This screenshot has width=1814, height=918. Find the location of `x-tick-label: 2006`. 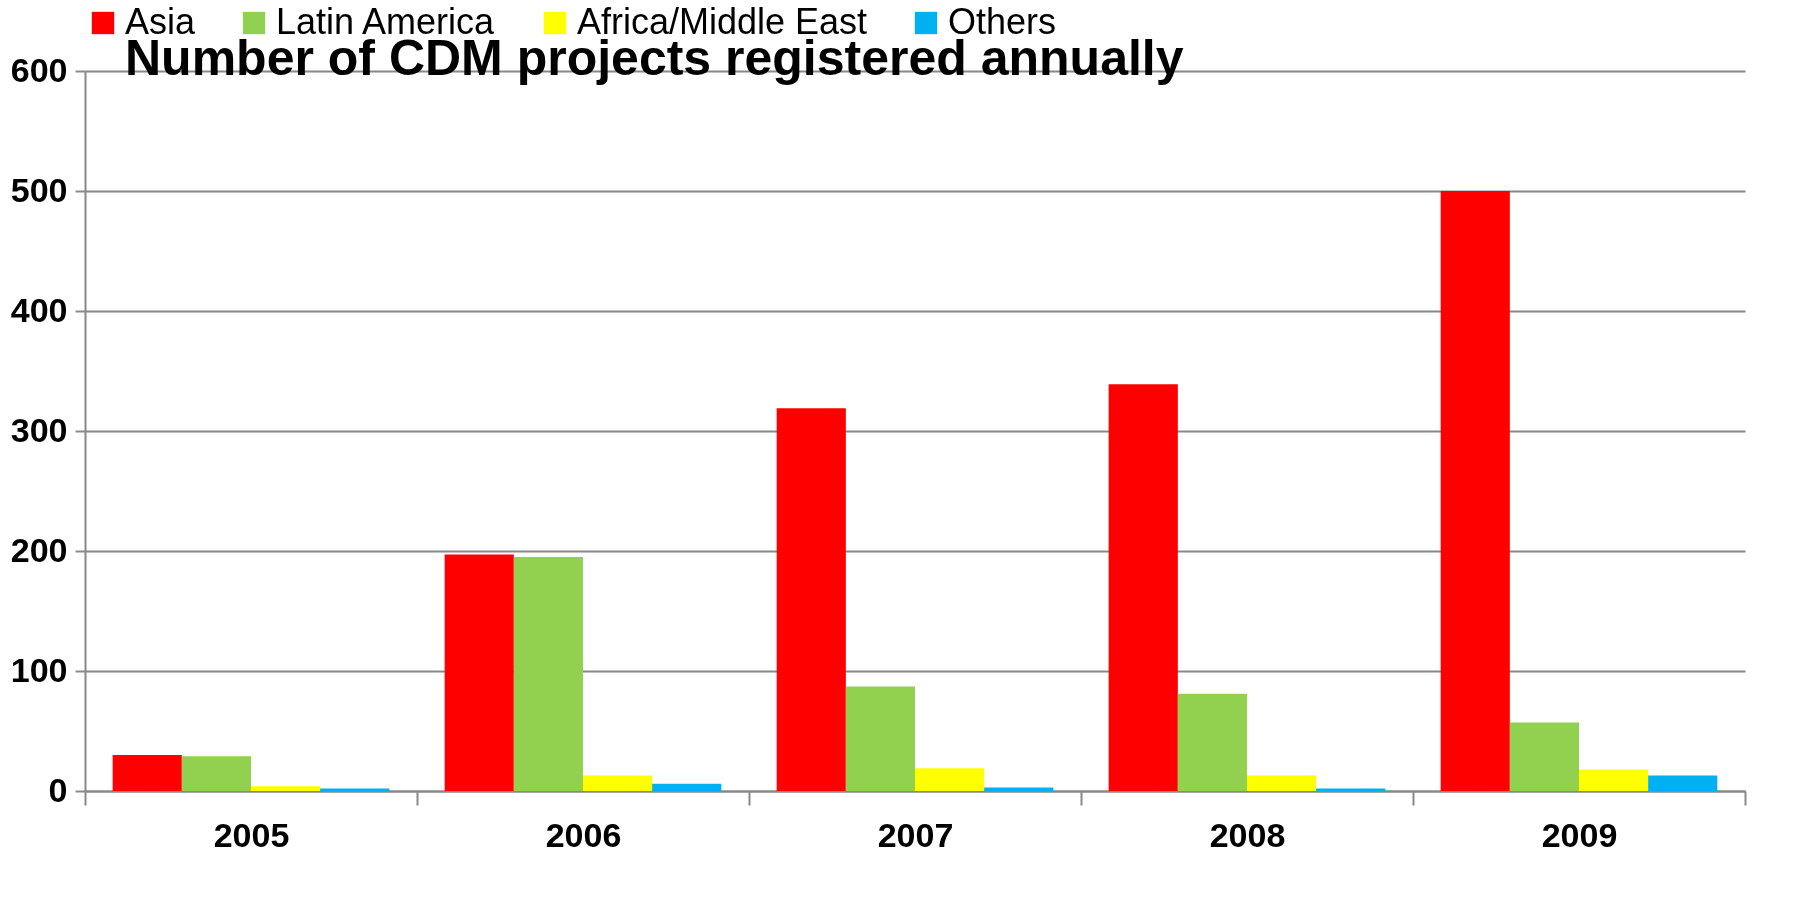

x-tick-label: 2006 is located at coordinates (583, 834).